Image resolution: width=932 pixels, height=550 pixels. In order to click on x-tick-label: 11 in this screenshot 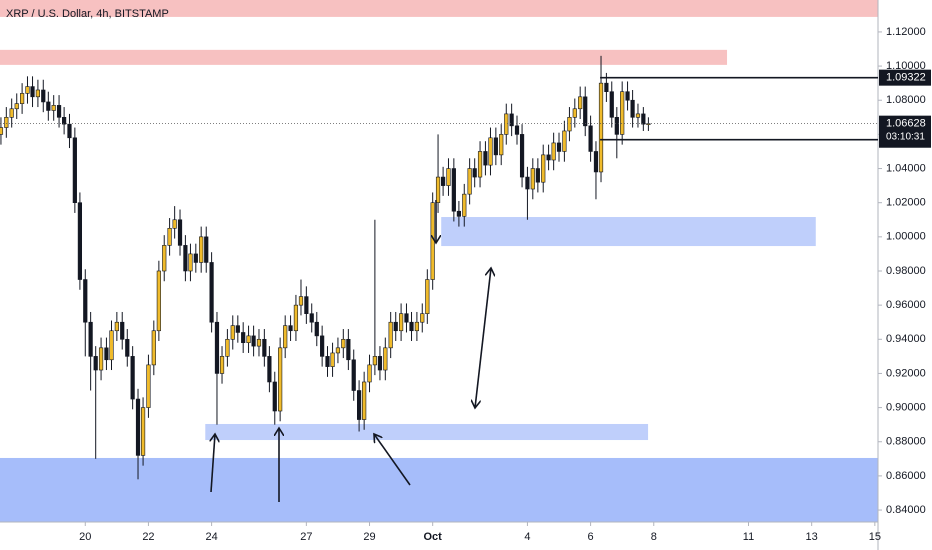, I will do `click(748, 537)`.